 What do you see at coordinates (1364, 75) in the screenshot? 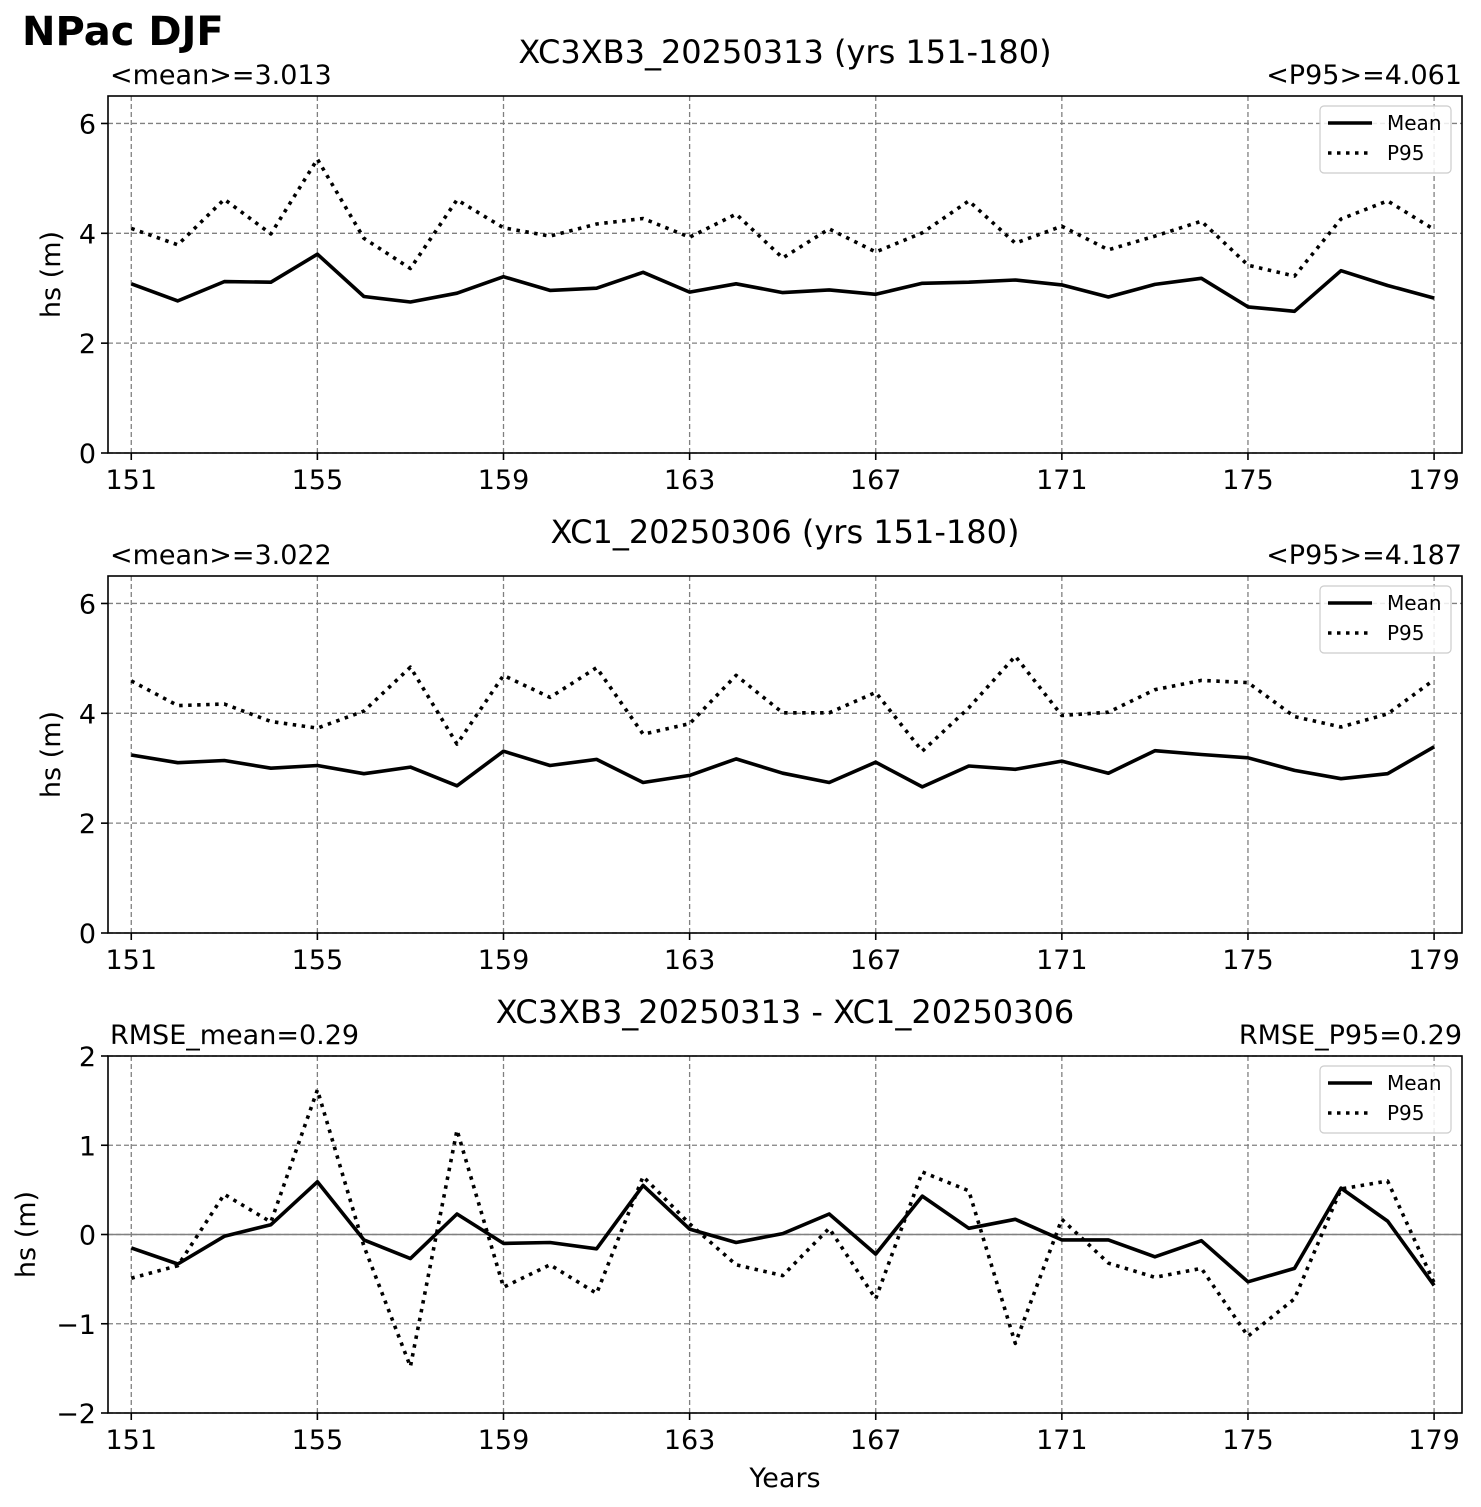
I see `right-annotation: <P95>=4.061` at bounding box center [1364, 75].